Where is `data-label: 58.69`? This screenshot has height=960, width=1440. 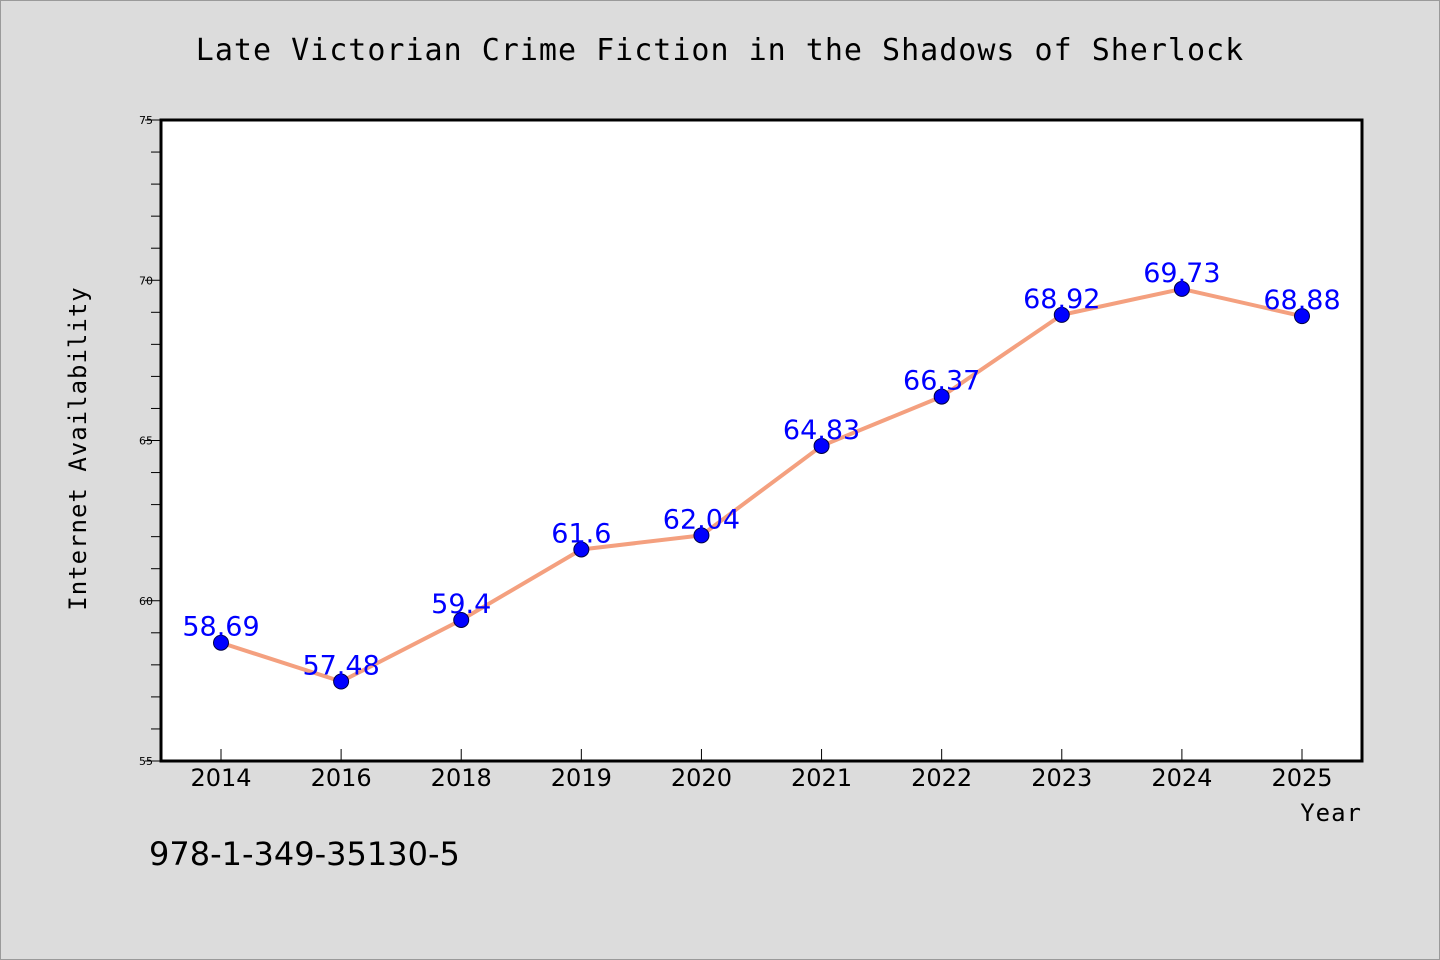
data-label: 58.69 is located at coordinates (220, 627).